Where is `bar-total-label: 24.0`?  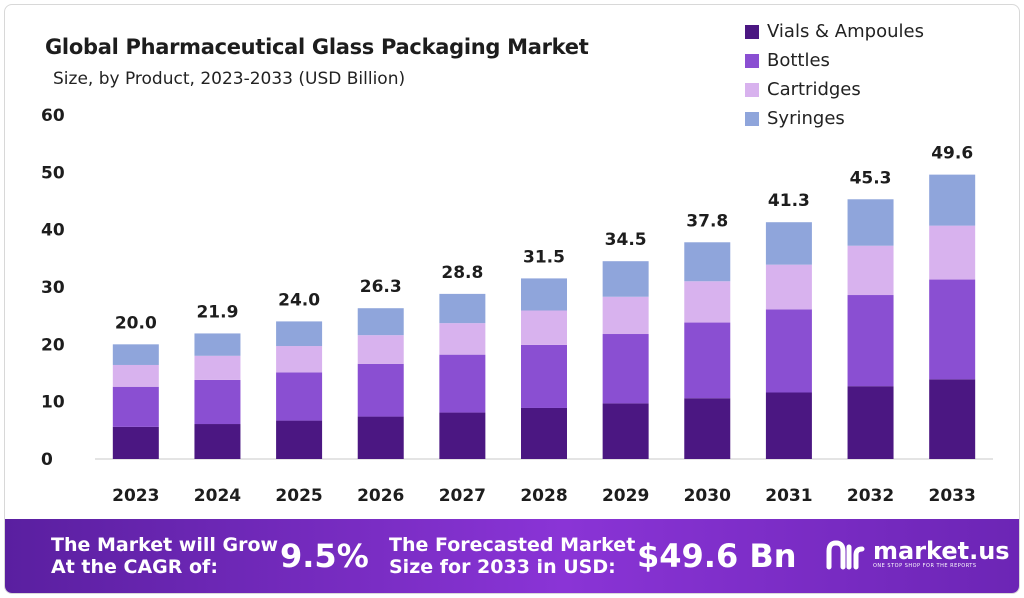 bar-total-label: 24.0 is located at coordinates (299, 300).